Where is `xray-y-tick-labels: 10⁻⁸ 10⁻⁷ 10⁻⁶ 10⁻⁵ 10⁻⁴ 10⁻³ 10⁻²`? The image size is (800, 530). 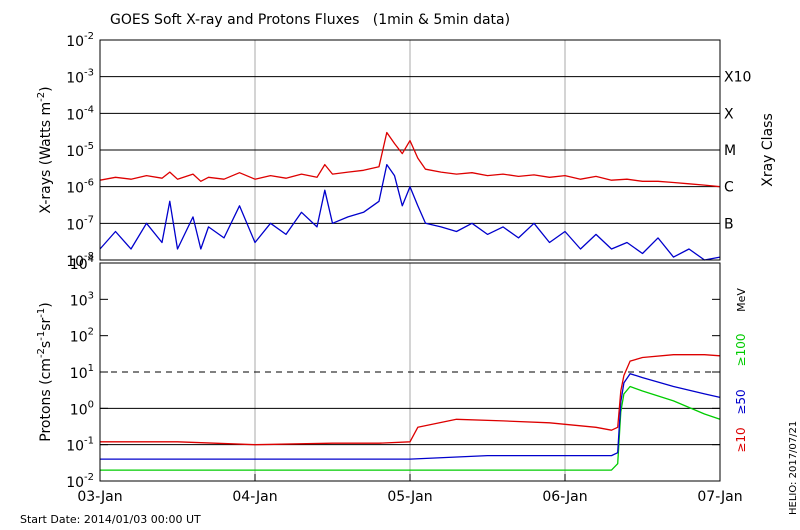
xray-y-tick-labels: 10⁻⁸ 10⁻⁷ 10⁻⁶ 10⁻⁵ 10⁻⁴ 10⁻³ 10⁻² is located at coordinates (80, 150).